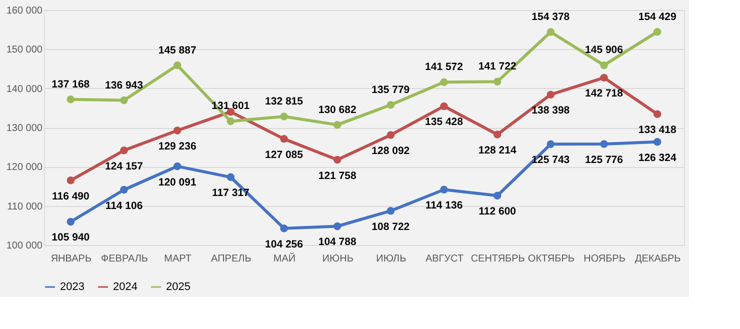 This screenshot has width=740, height=329. I want to click on data-label: 104 256, so click(284, 244).